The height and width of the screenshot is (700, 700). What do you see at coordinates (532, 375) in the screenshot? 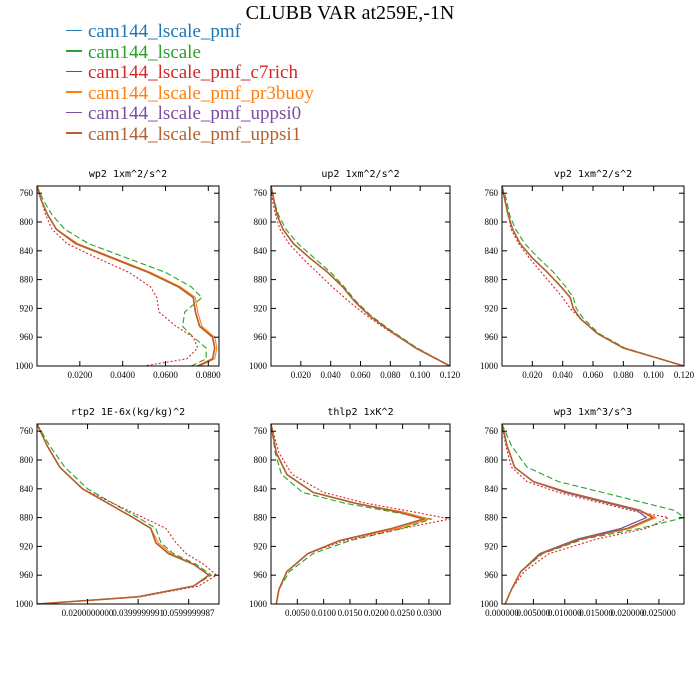
I see `x-tick-label: 0.020` at bounding box center [532, 375].